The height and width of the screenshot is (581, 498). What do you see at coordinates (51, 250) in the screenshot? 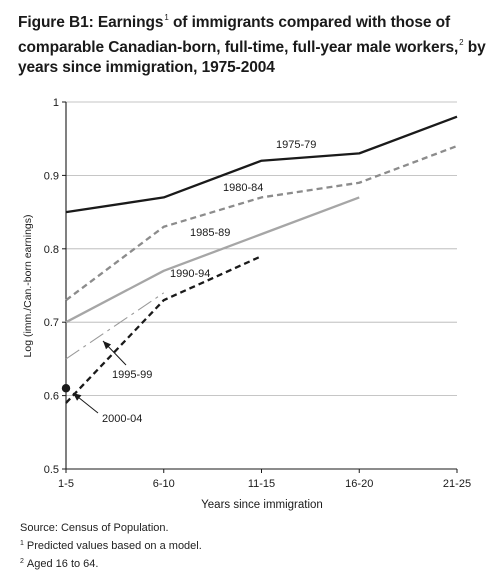
I see `y-tick-label: 0.8` at bounding box center [51, 250].